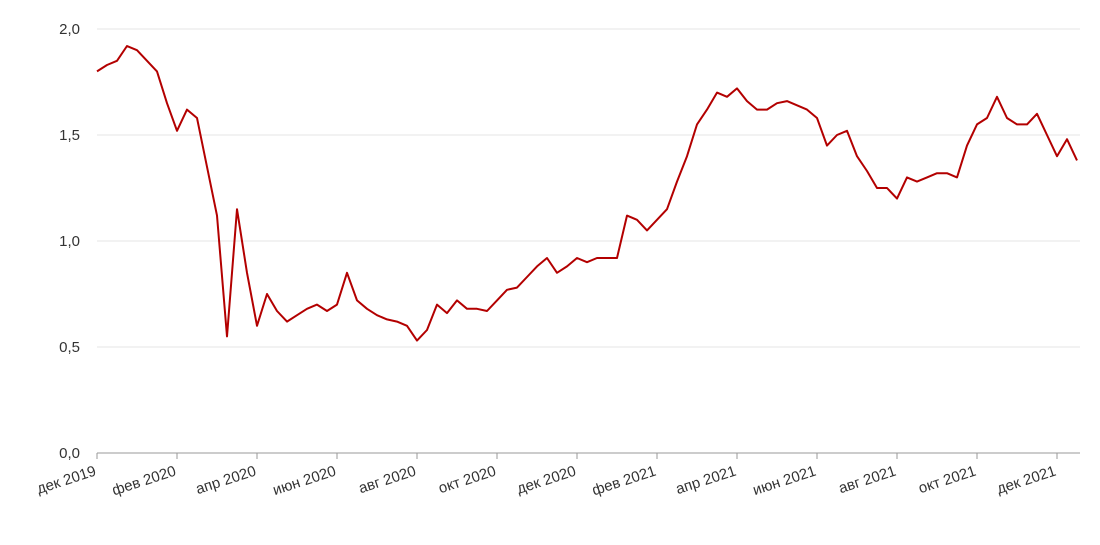 This screenshot has height=545, width=1100. What do you see at coordinates (69, 347) in the screenshot?
I see `y-tick-label: 0,5` at bounding box center [69, 347].